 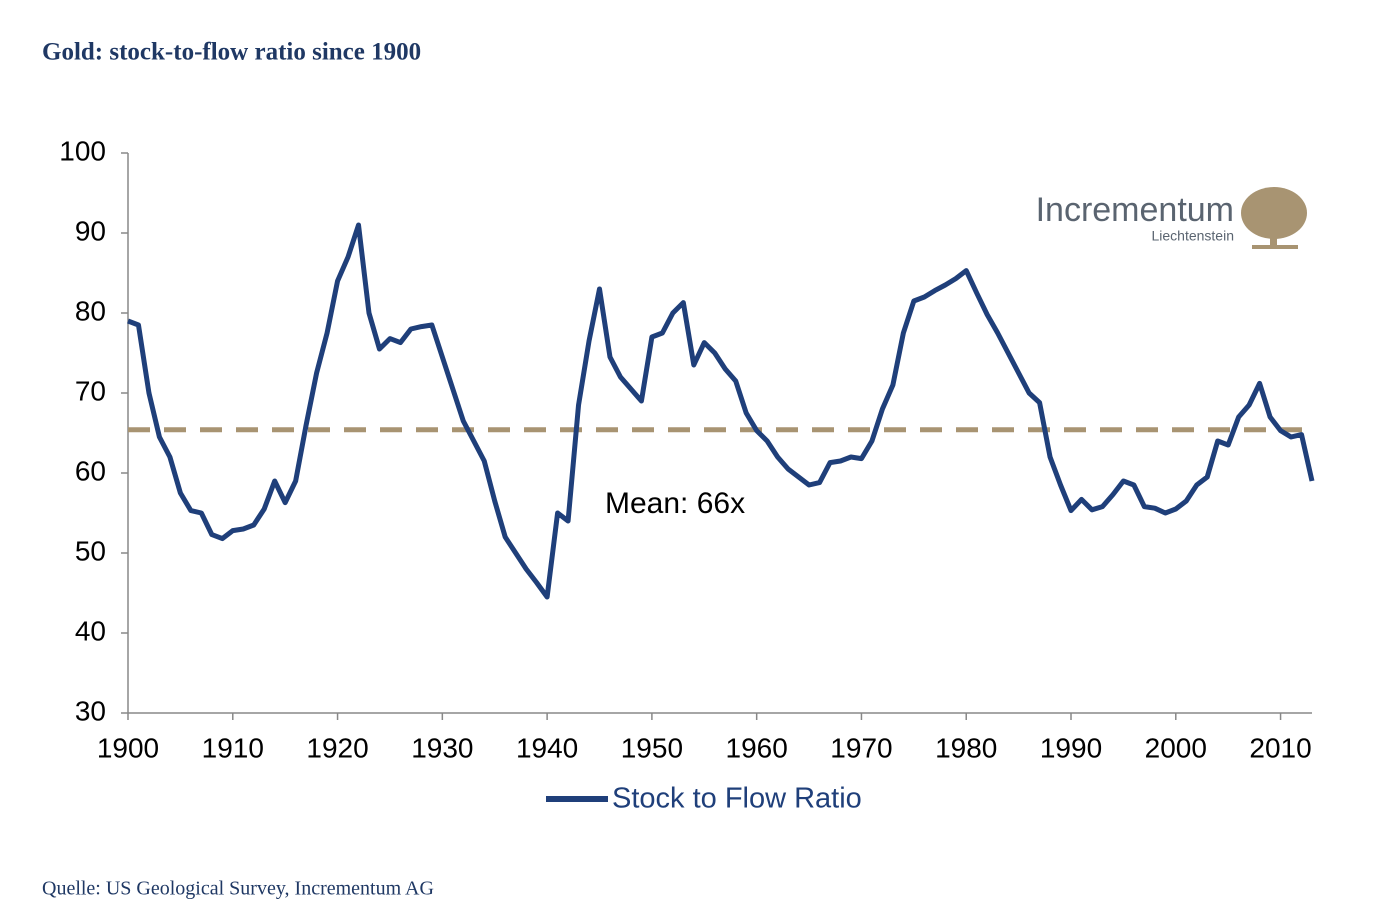 I want to click on x-tick-label: 2000, so click(x=1176, y=747).